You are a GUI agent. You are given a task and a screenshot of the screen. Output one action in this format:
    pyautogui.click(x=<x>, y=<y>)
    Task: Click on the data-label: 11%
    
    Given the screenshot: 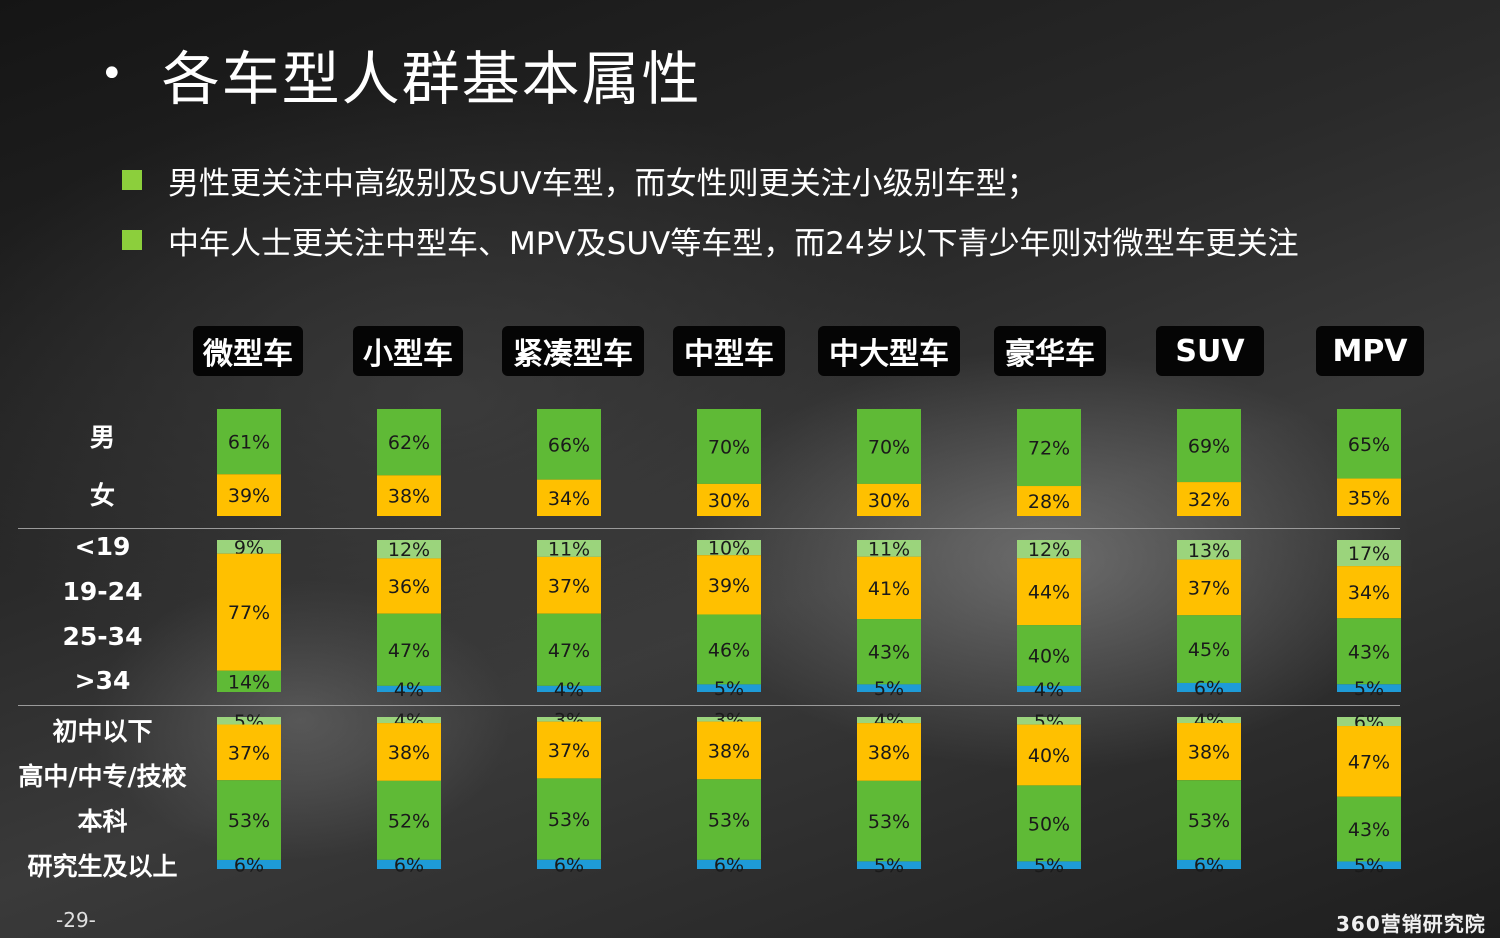 What is the action you would take?
    pyautogui.click(x=889, y=549)
    